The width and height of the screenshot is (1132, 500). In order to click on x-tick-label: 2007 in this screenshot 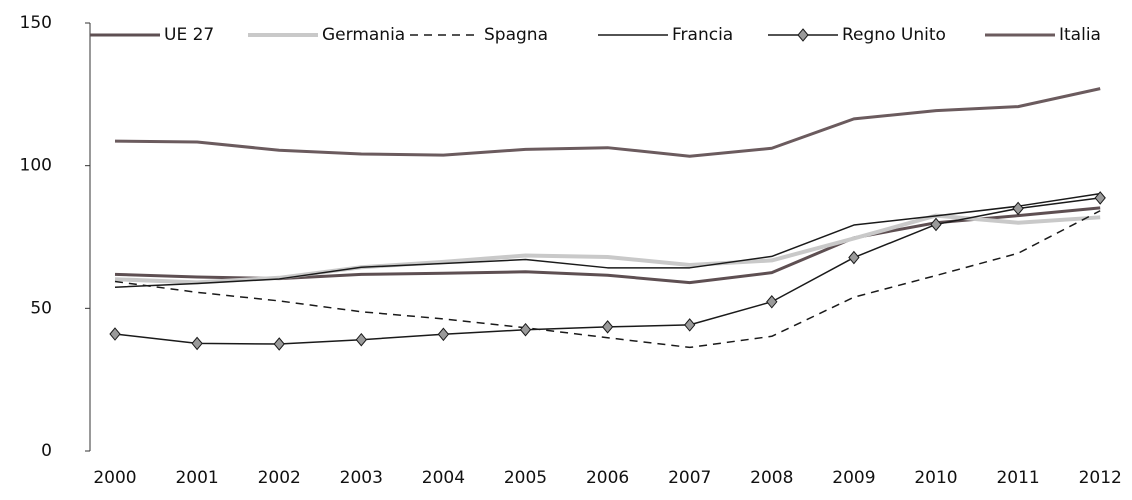, I will do `click(689, 478)`.